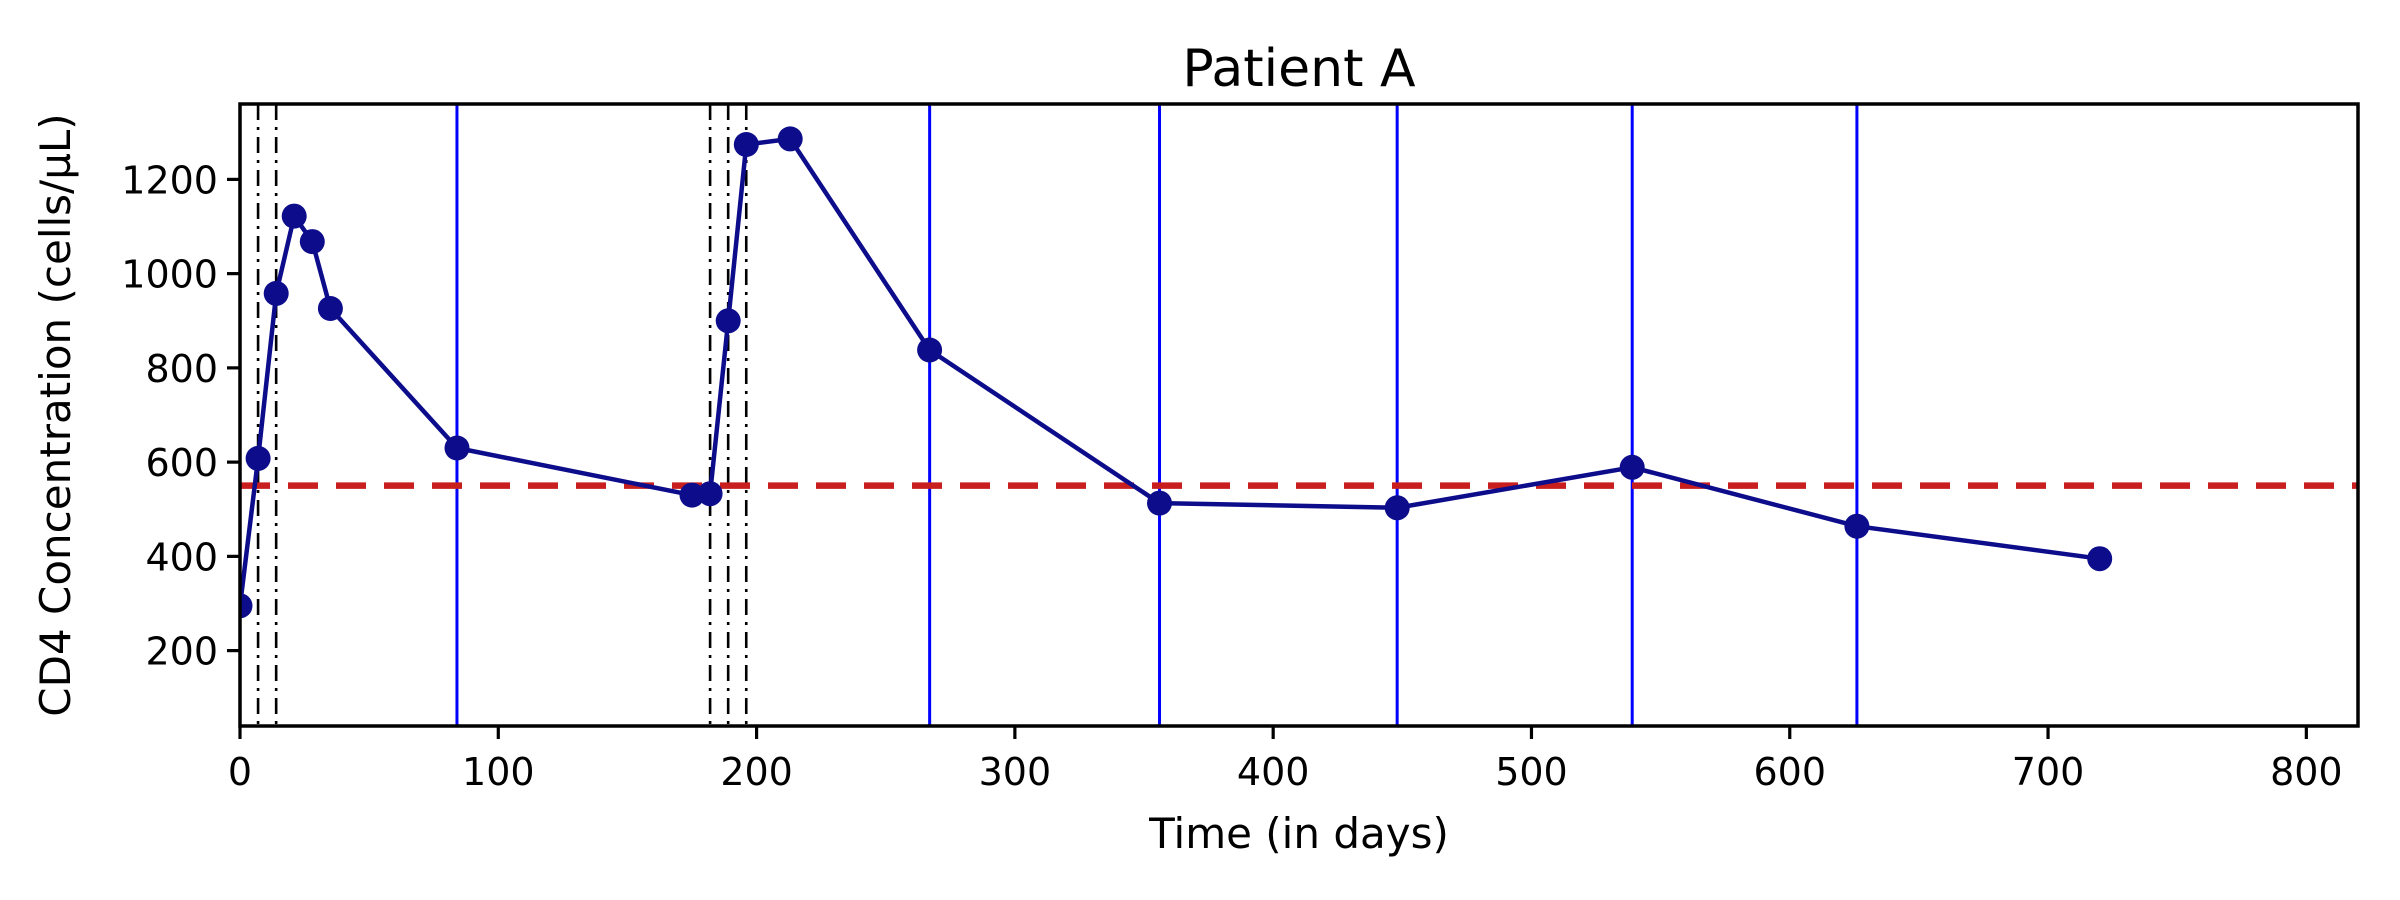  I want to click on x-tick-label: 400, so click(1273, 772).